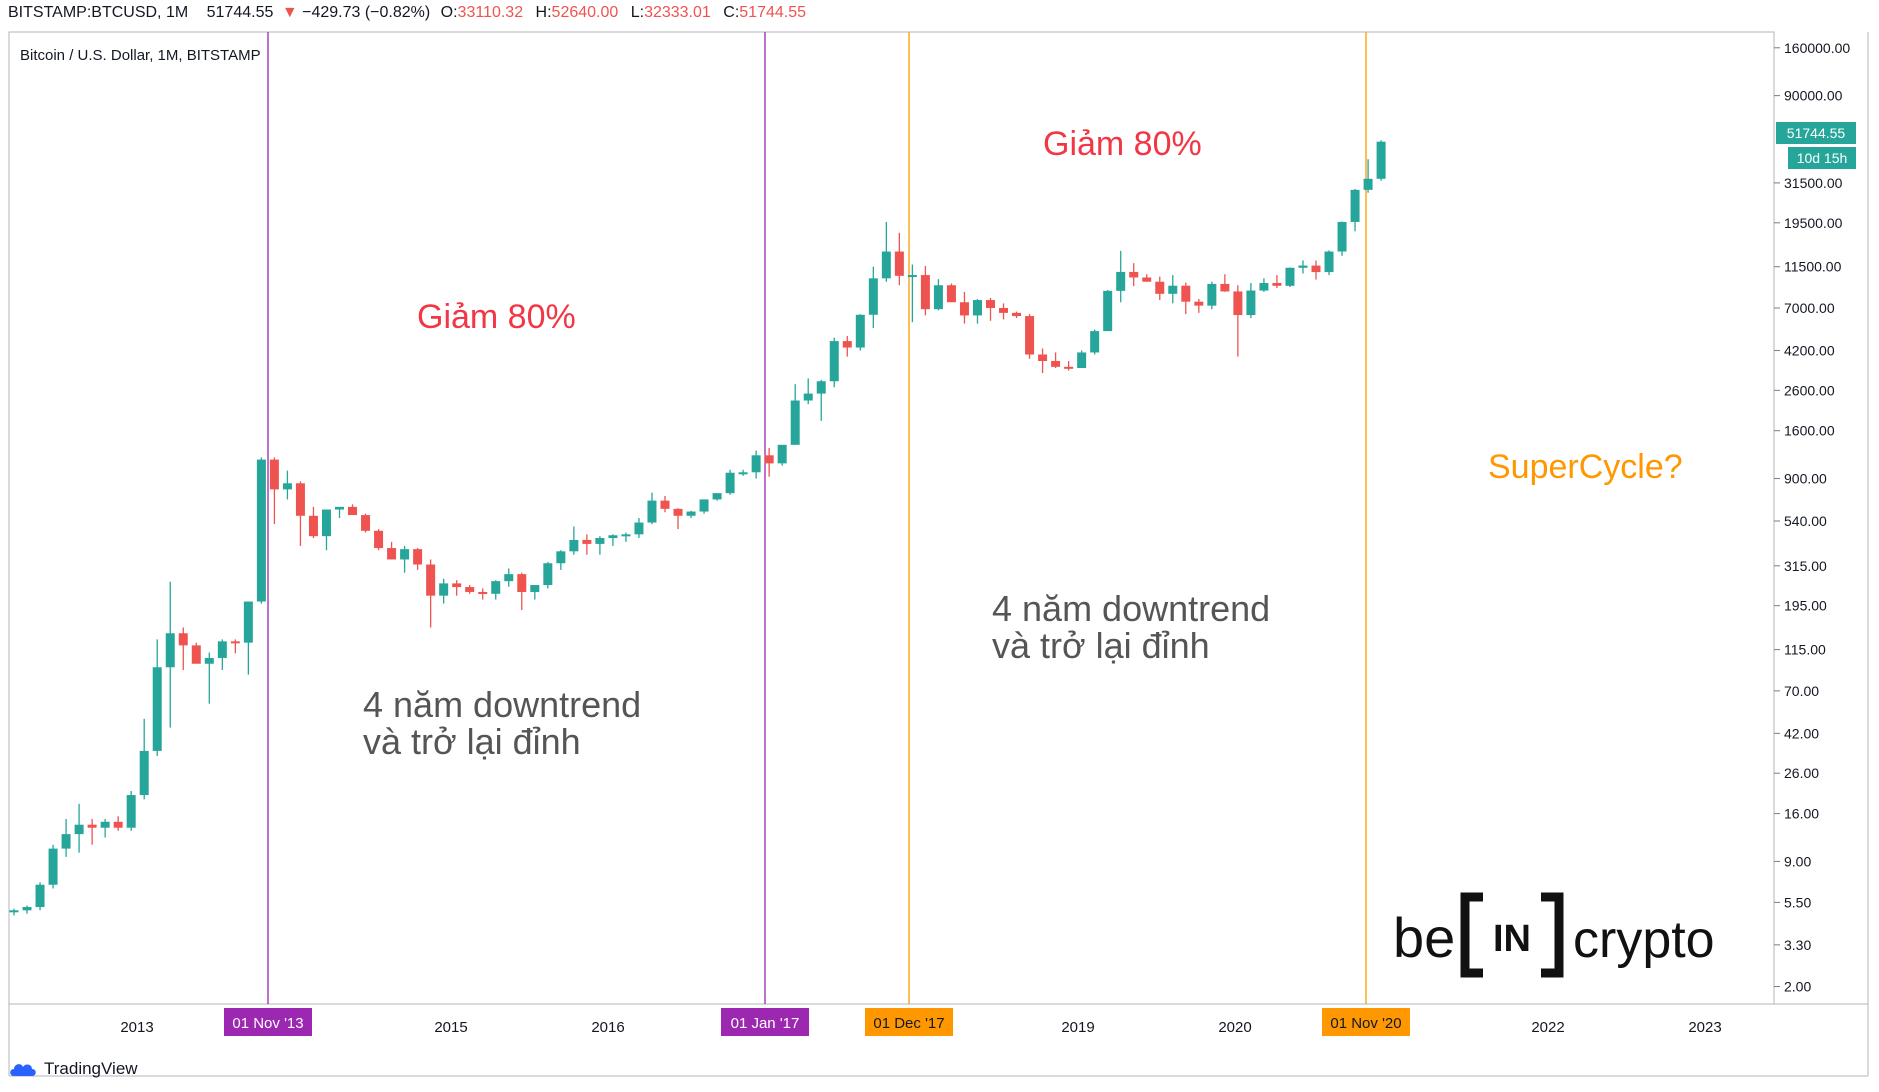 The width and height of the screenshot is (1879, 1092). I want to click on change-value: −429.73 (−0.82%), so click(366, 12).